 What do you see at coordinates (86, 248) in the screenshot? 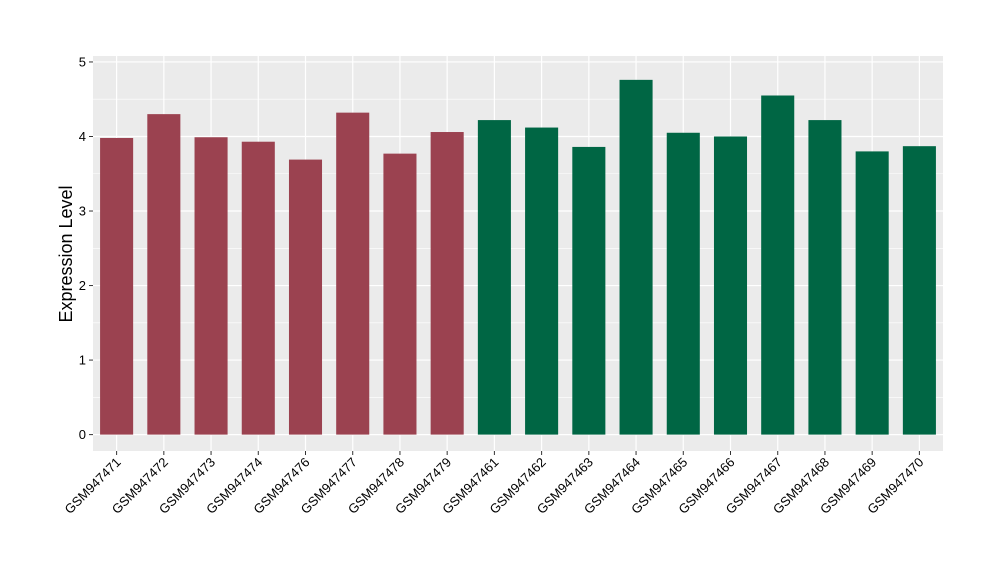
I see `y-axis: 0 1 2 3 4 5` at bounding box center [86, 248].